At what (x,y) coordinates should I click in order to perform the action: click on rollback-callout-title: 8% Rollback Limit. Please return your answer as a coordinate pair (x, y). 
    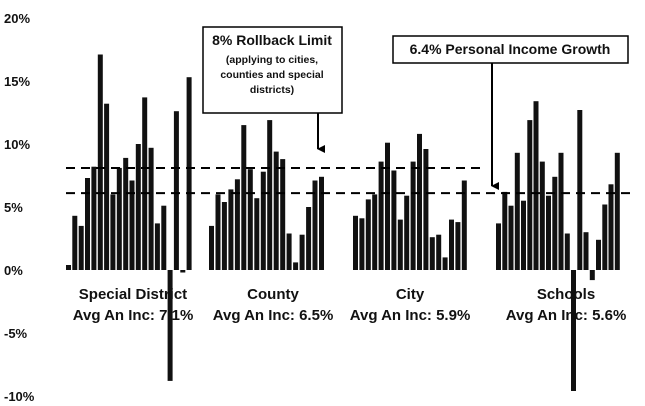
    Looking at the image, I should click on (272, 40).